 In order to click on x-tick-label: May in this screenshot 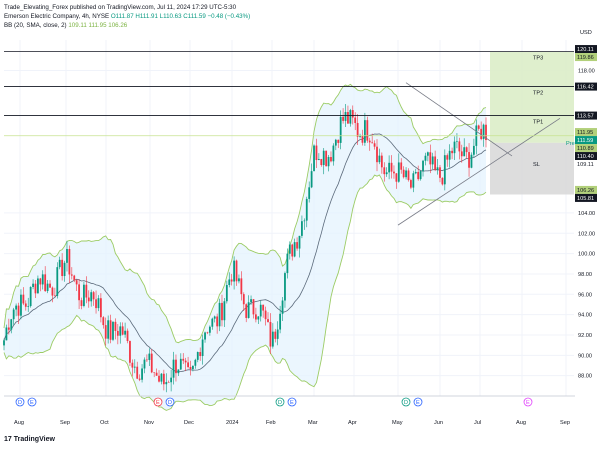, I will do `click(397, 423)`.